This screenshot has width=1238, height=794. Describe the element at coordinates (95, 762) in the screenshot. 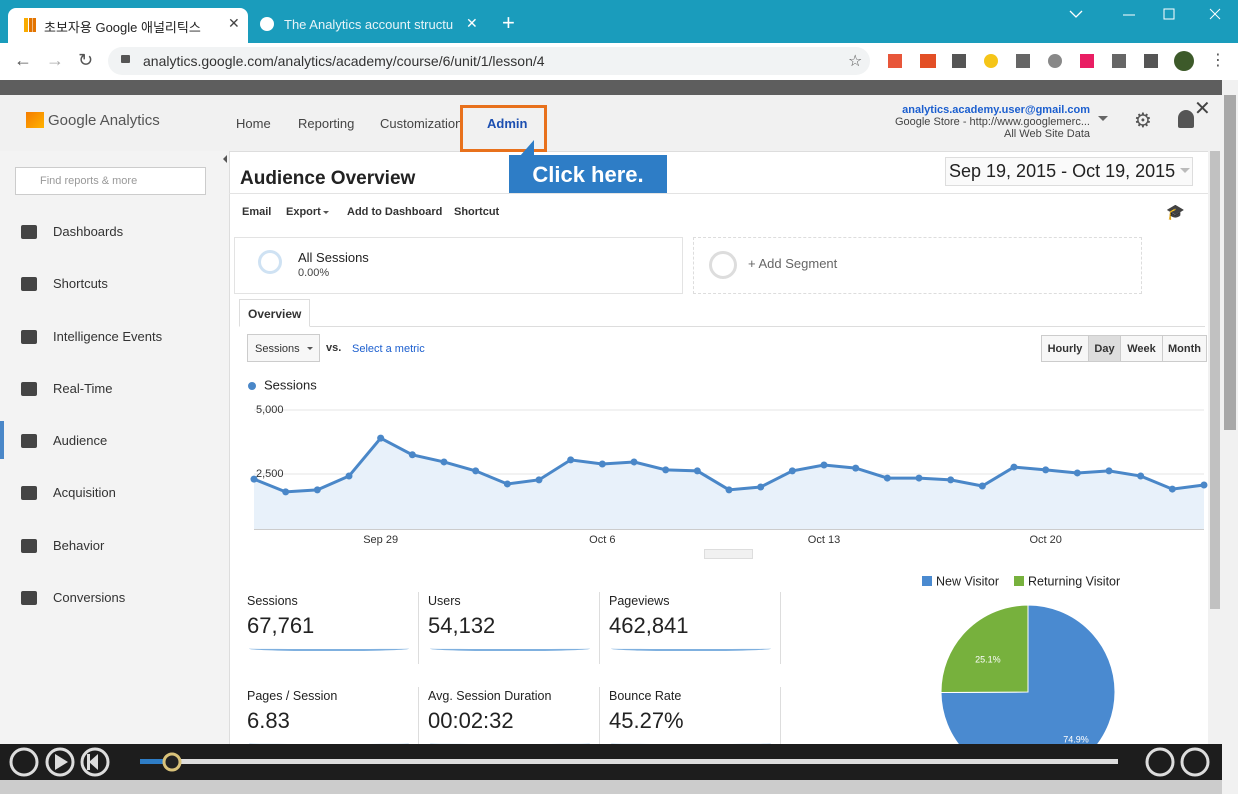

I see `skip-back` at that location.